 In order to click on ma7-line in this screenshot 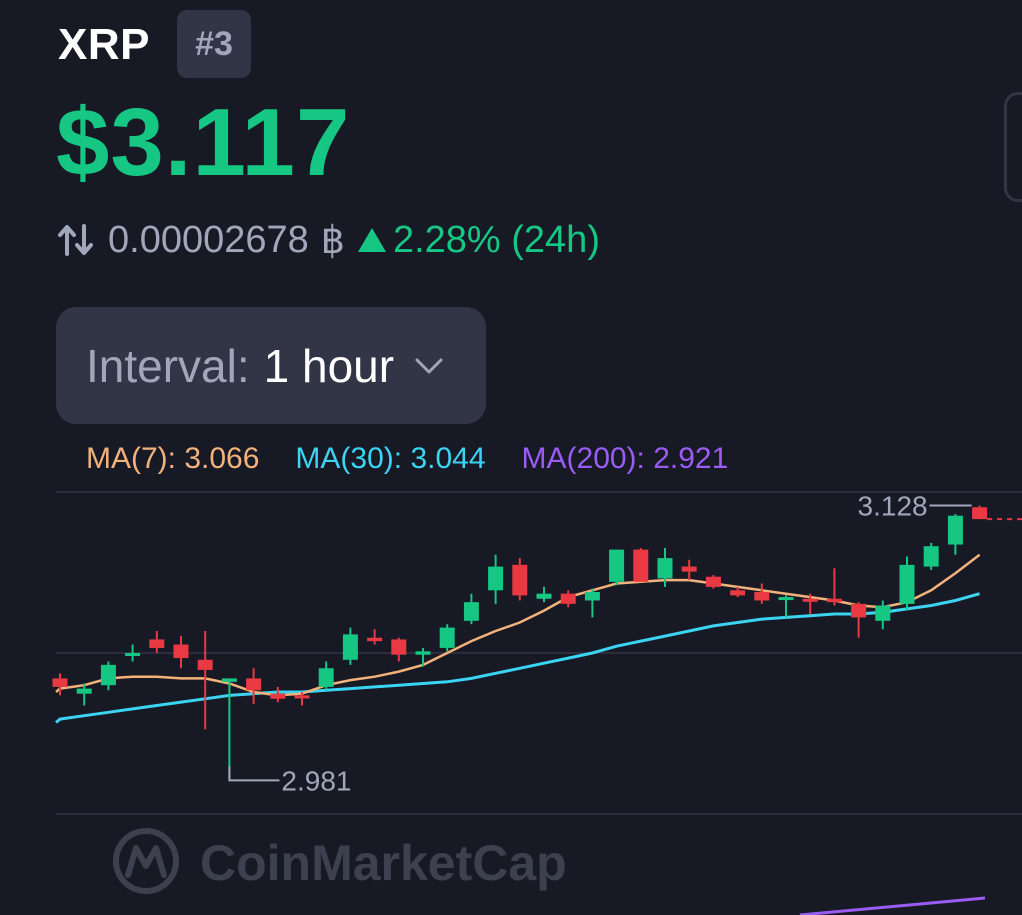, I will do `click(518, 625)`.